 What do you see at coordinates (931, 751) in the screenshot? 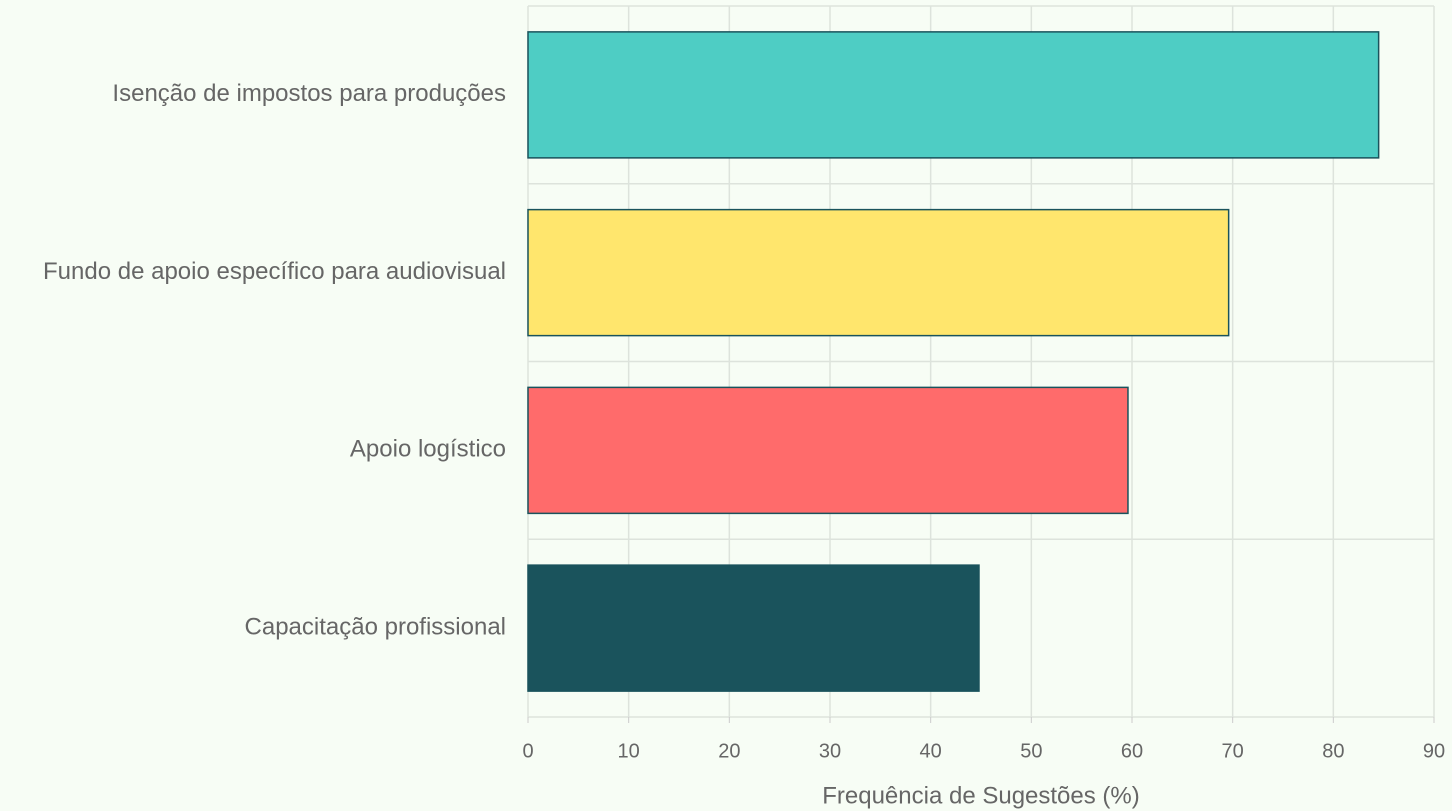
I see `x-tick-label: 40` at bounding box center [931, 751].